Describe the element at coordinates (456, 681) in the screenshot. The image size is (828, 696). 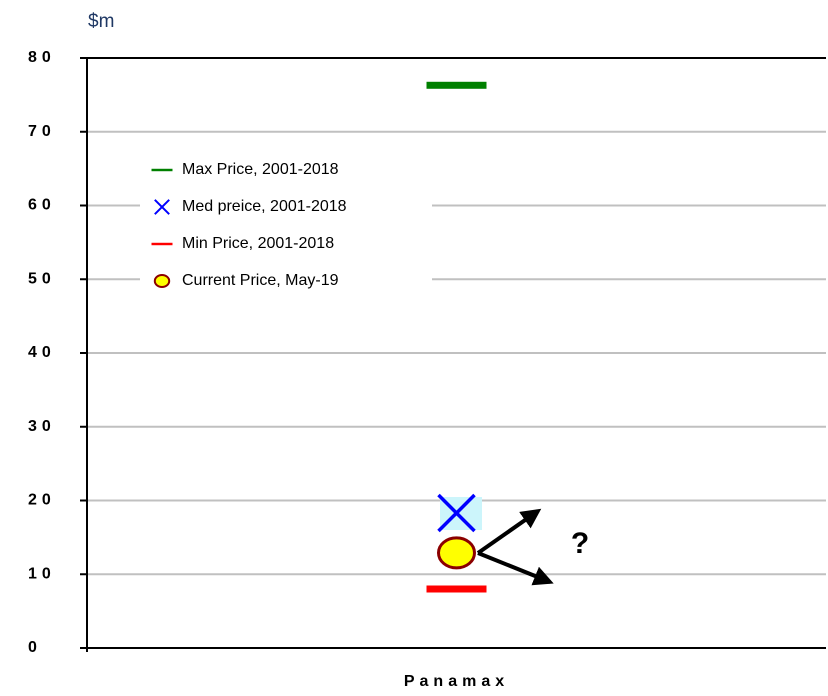
I see `x-tick-label: Panamax` at that location.